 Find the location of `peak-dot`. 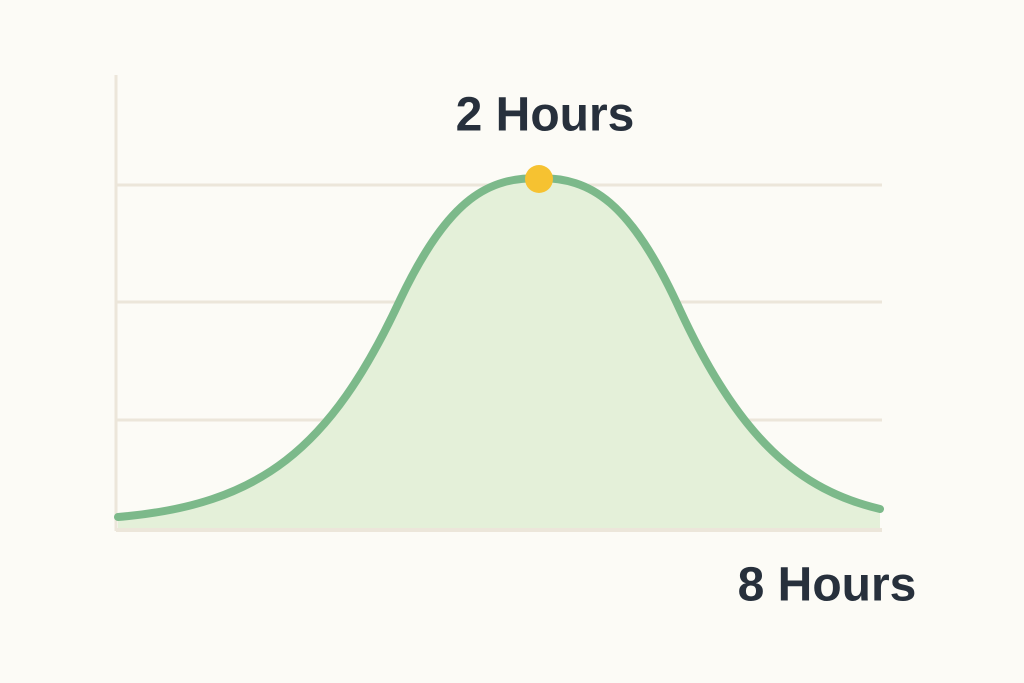

peak-dot is located at coordinates (539, 179).